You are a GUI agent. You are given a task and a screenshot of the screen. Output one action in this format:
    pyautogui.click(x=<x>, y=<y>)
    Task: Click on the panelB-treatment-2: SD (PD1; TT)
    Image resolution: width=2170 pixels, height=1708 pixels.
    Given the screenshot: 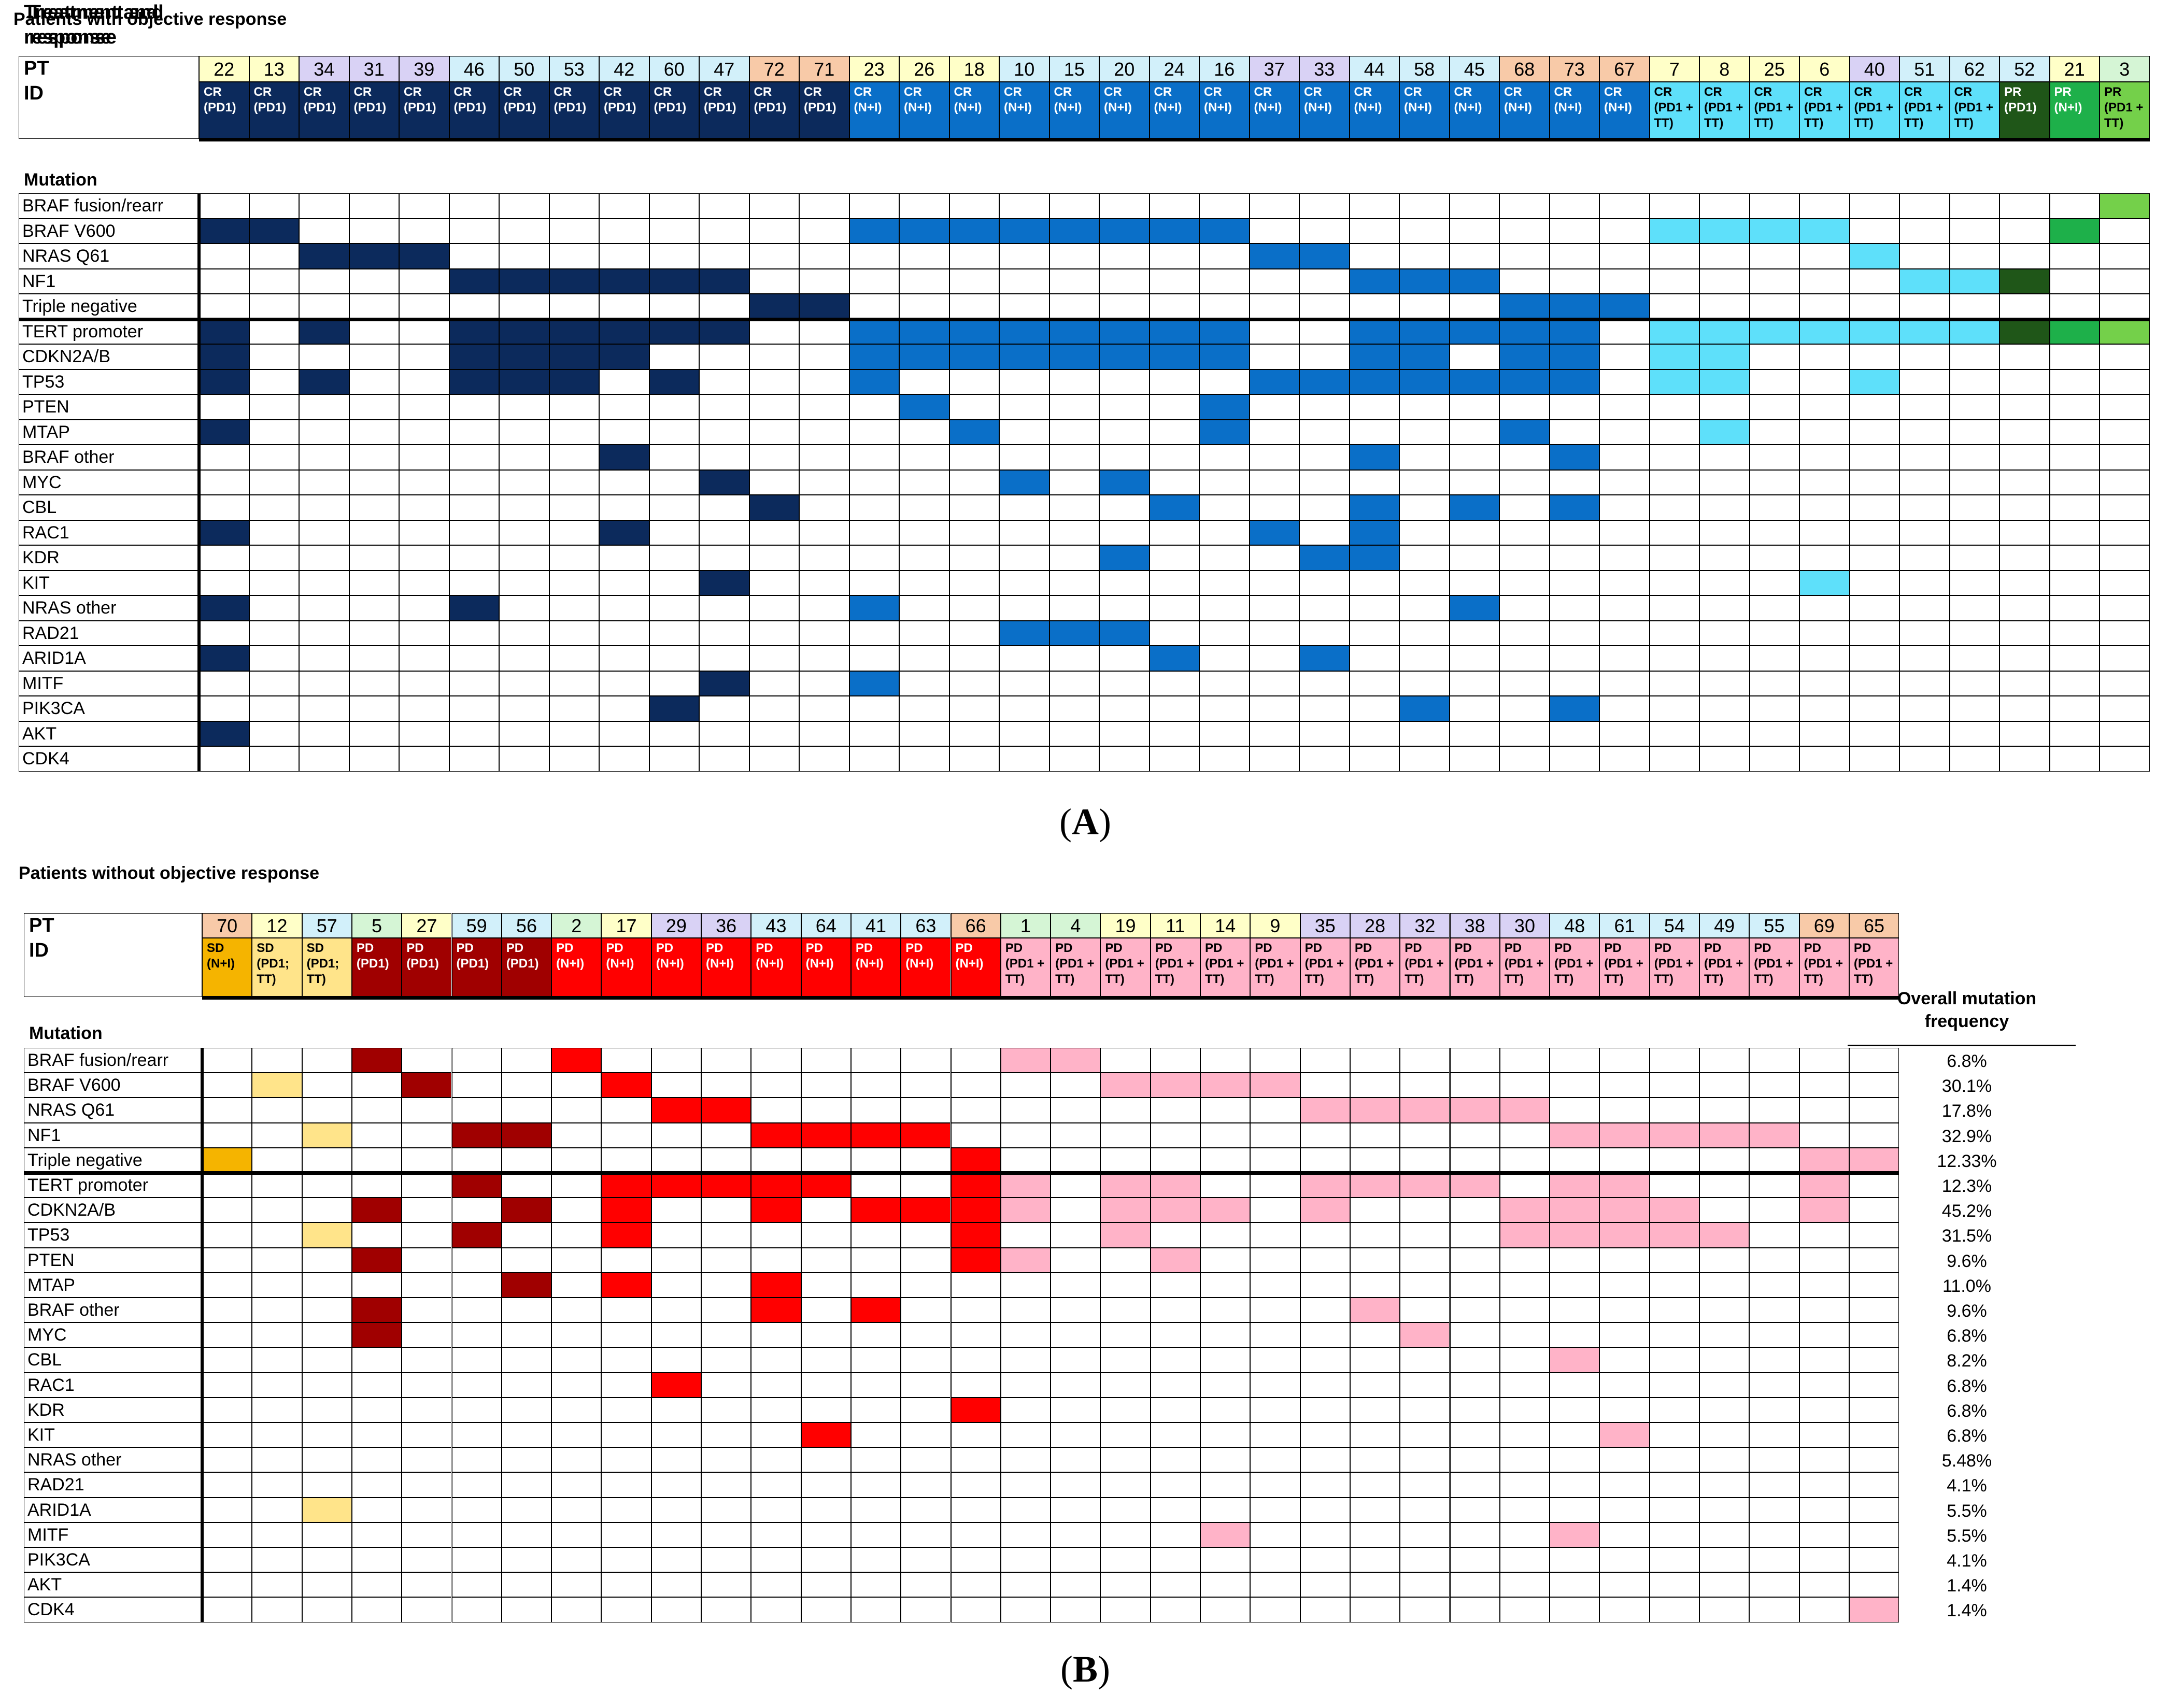 What is the action you would take?
    pyautogui.click(x=327, y=968)
    